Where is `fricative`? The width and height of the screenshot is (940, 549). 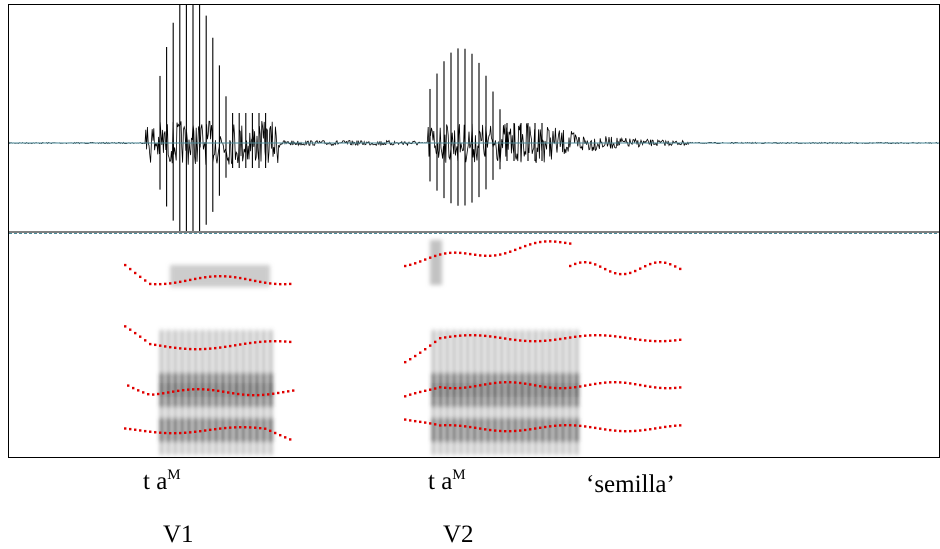
fricative is located at coordinates (436, 262).